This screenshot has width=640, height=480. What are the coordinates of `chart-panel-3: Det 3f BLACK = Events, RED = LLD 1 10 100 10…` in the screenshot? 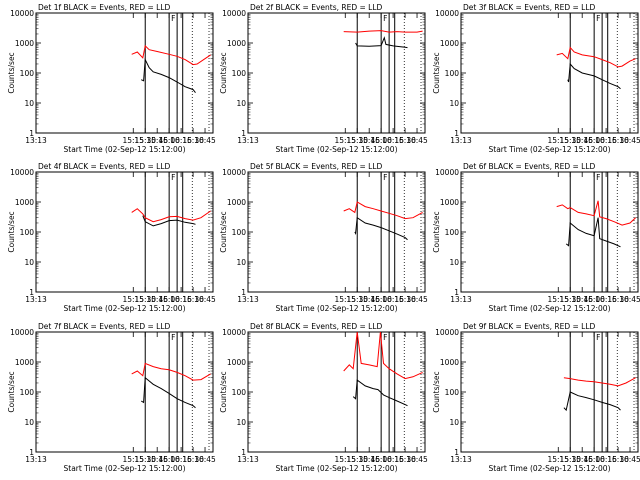 It's located at (536, 78).